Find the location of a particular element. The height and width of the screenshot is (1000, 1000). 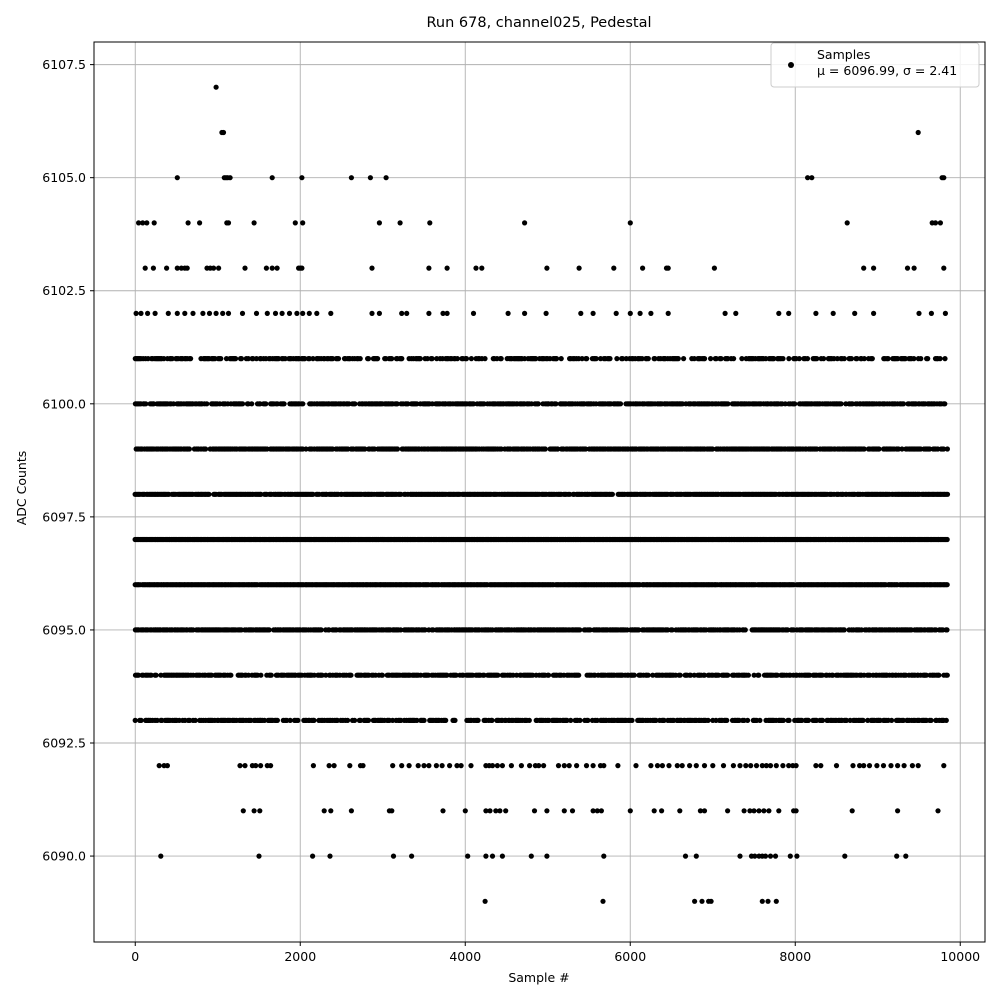

chart-title: Run 678, channel025, Pedestal is located at coordinates (538, 23).